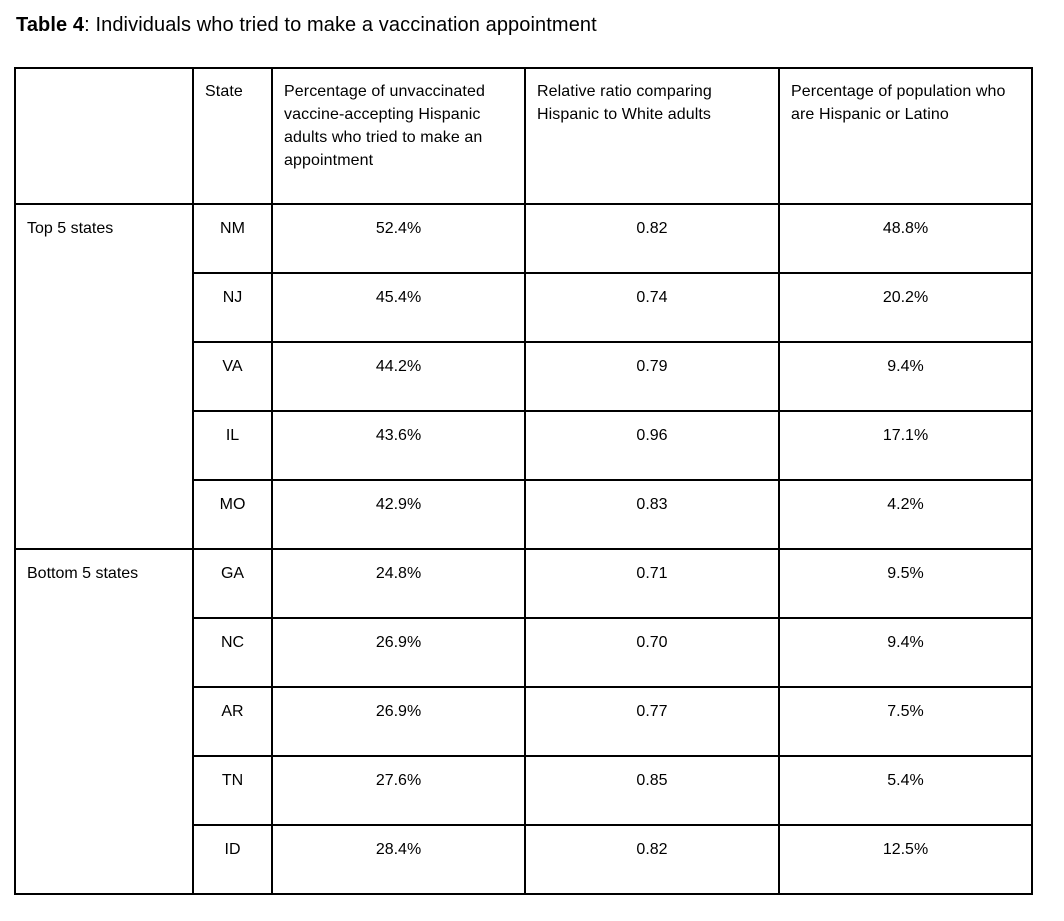 This screenshot has height=921, width=1064. Describe the element at coordinates (398, 376) in the screenshot. I see `pct-tried-cell: 44.2%` at that location.